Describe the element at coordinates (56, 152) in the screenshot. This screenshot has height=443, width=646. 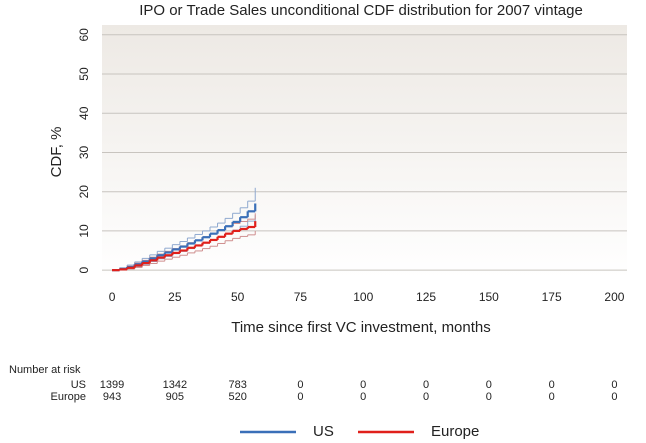
I see `y-axis-label: CDF, %` at that location.